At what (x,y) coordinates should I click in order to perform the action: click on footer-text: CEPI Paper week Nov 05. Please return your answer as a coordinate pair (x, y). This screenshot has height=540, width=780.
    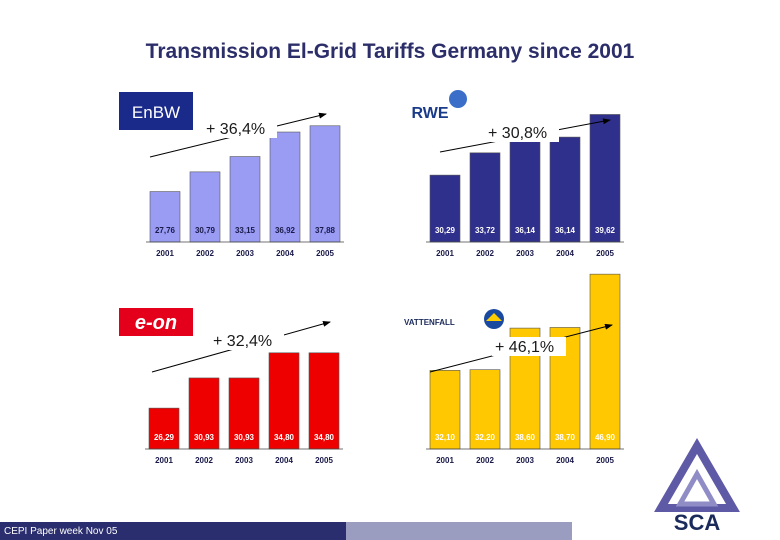
    Looking at the image, I should click on (61, 531).